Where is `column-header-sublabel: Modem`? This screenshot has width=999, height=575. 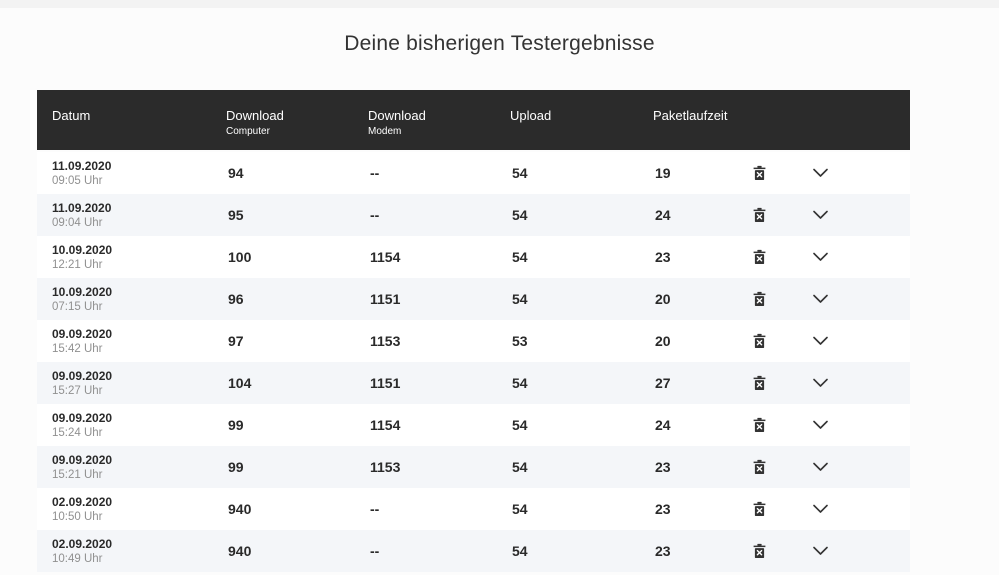
column-header-sublabel: Modem is located at coordinates (385, 131).